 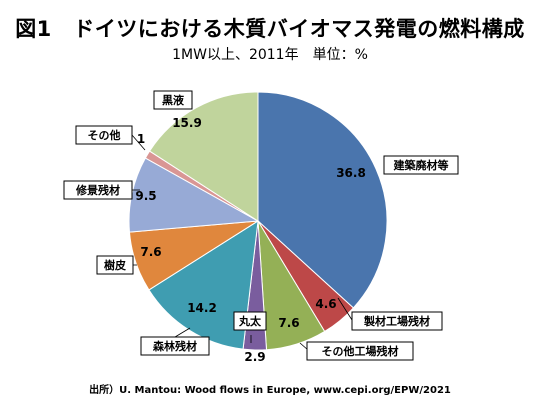 What do you see at coordinates (187, 123) in the screenshot?
I see `value-label: 15.9` at bounding box center [187, 123].